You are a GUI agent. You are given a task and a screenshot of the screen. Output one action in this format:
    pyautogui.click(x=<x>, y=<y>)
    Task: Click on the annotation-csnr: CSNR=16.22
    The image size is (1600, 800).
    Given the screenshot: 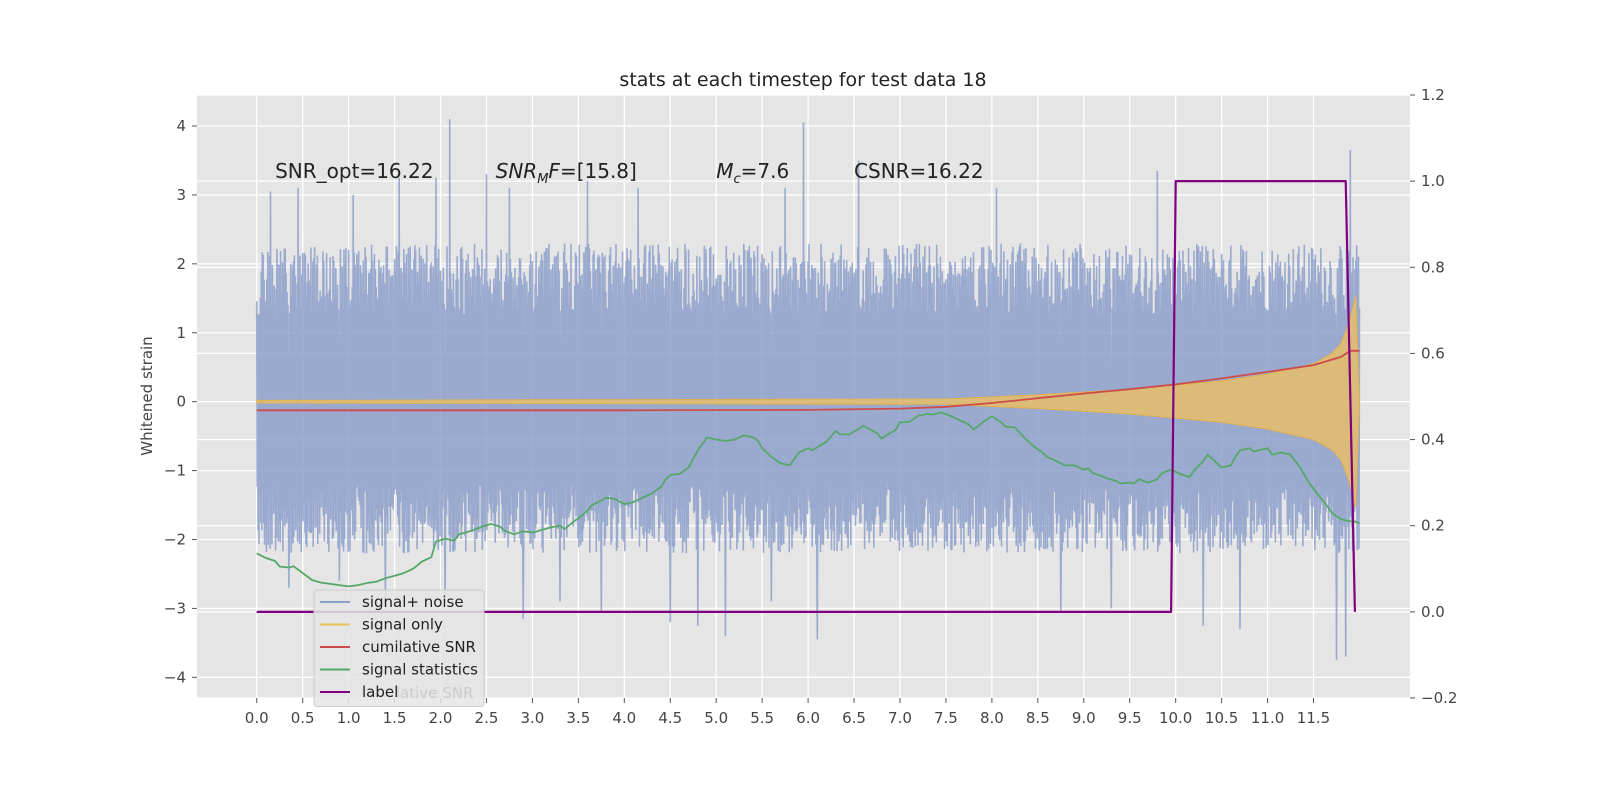 What is the action you would take?
    pyautogui.click(x=919, y=171)
    